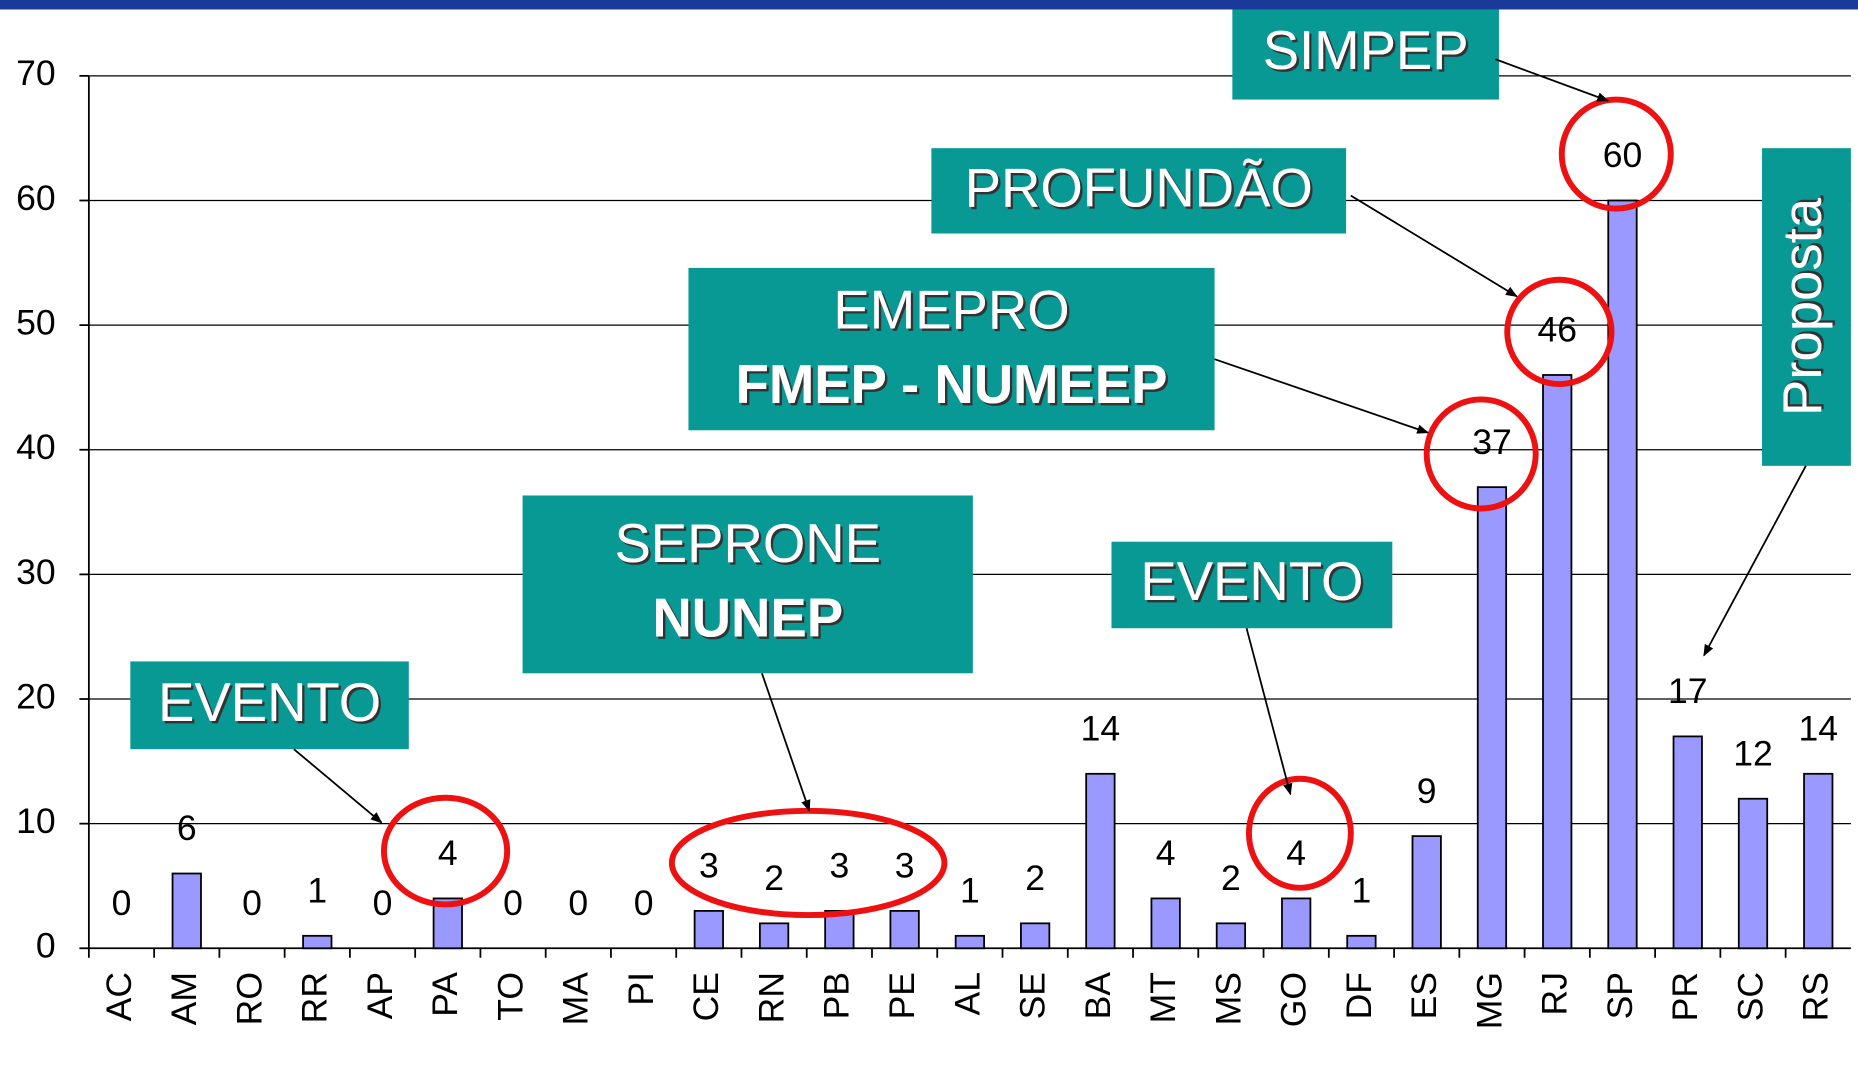  What do you see at coordinates (187, 828) in the screenshot?
I see `data-label: 6` at bounding box center [187, 828].